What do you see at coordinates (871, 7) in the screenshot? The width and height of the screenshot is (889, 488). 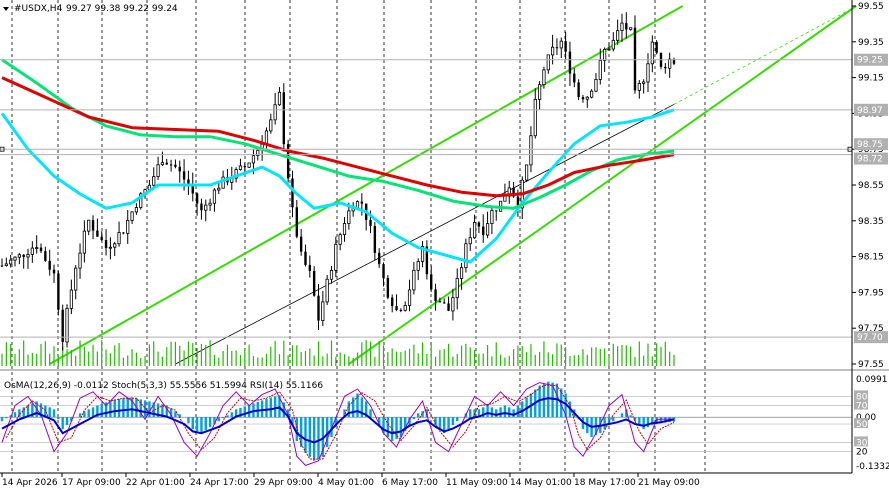 I see `price-tick-label: 99.55` at bounding box center [871, 7].